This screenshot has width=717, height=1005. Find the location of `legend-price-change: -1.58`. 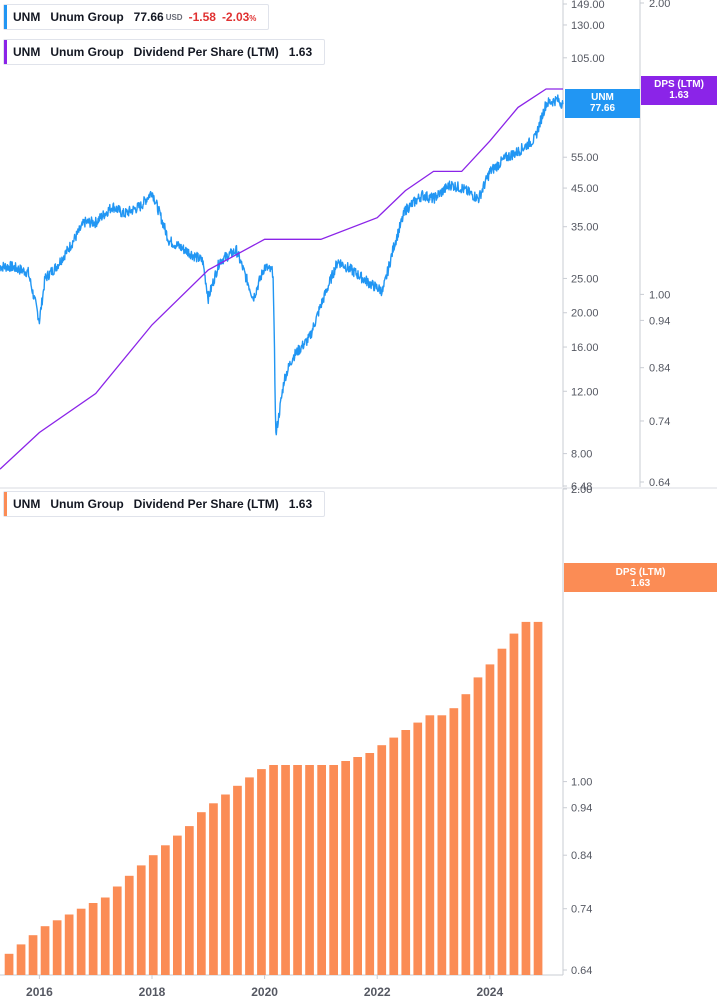

legend-price-change: -1.58 is located at coordinates (202, 17).